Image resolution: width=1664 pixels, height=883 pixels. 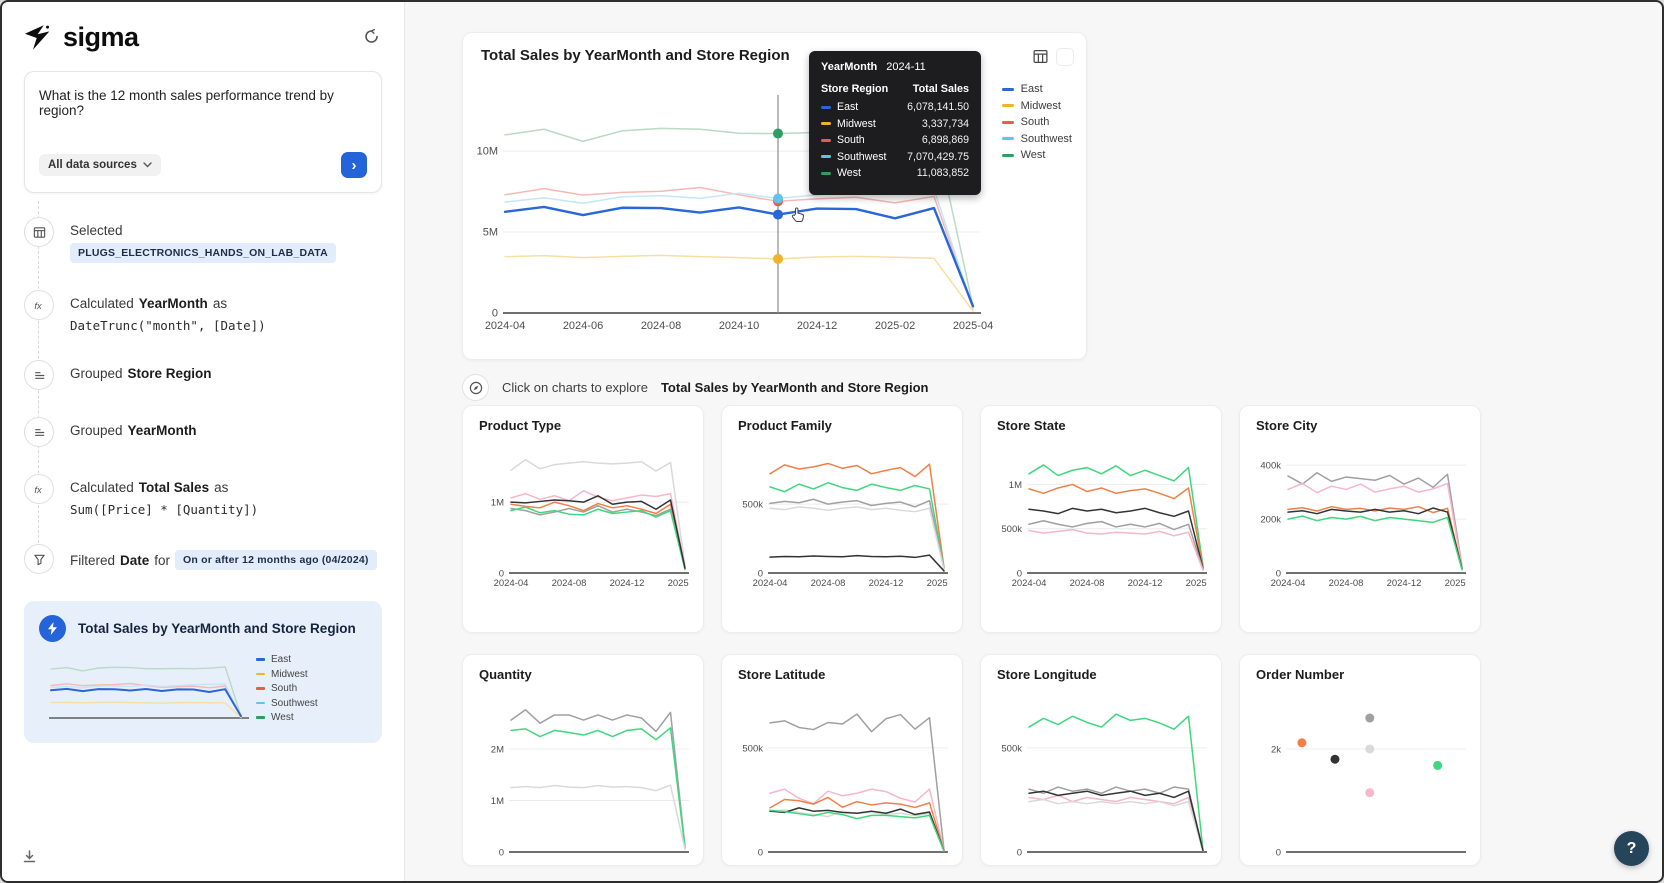 What do you see at coordinates (221, 487) in the screenshot?
I see `step-suffix: as` at bounding box center [221, 487].